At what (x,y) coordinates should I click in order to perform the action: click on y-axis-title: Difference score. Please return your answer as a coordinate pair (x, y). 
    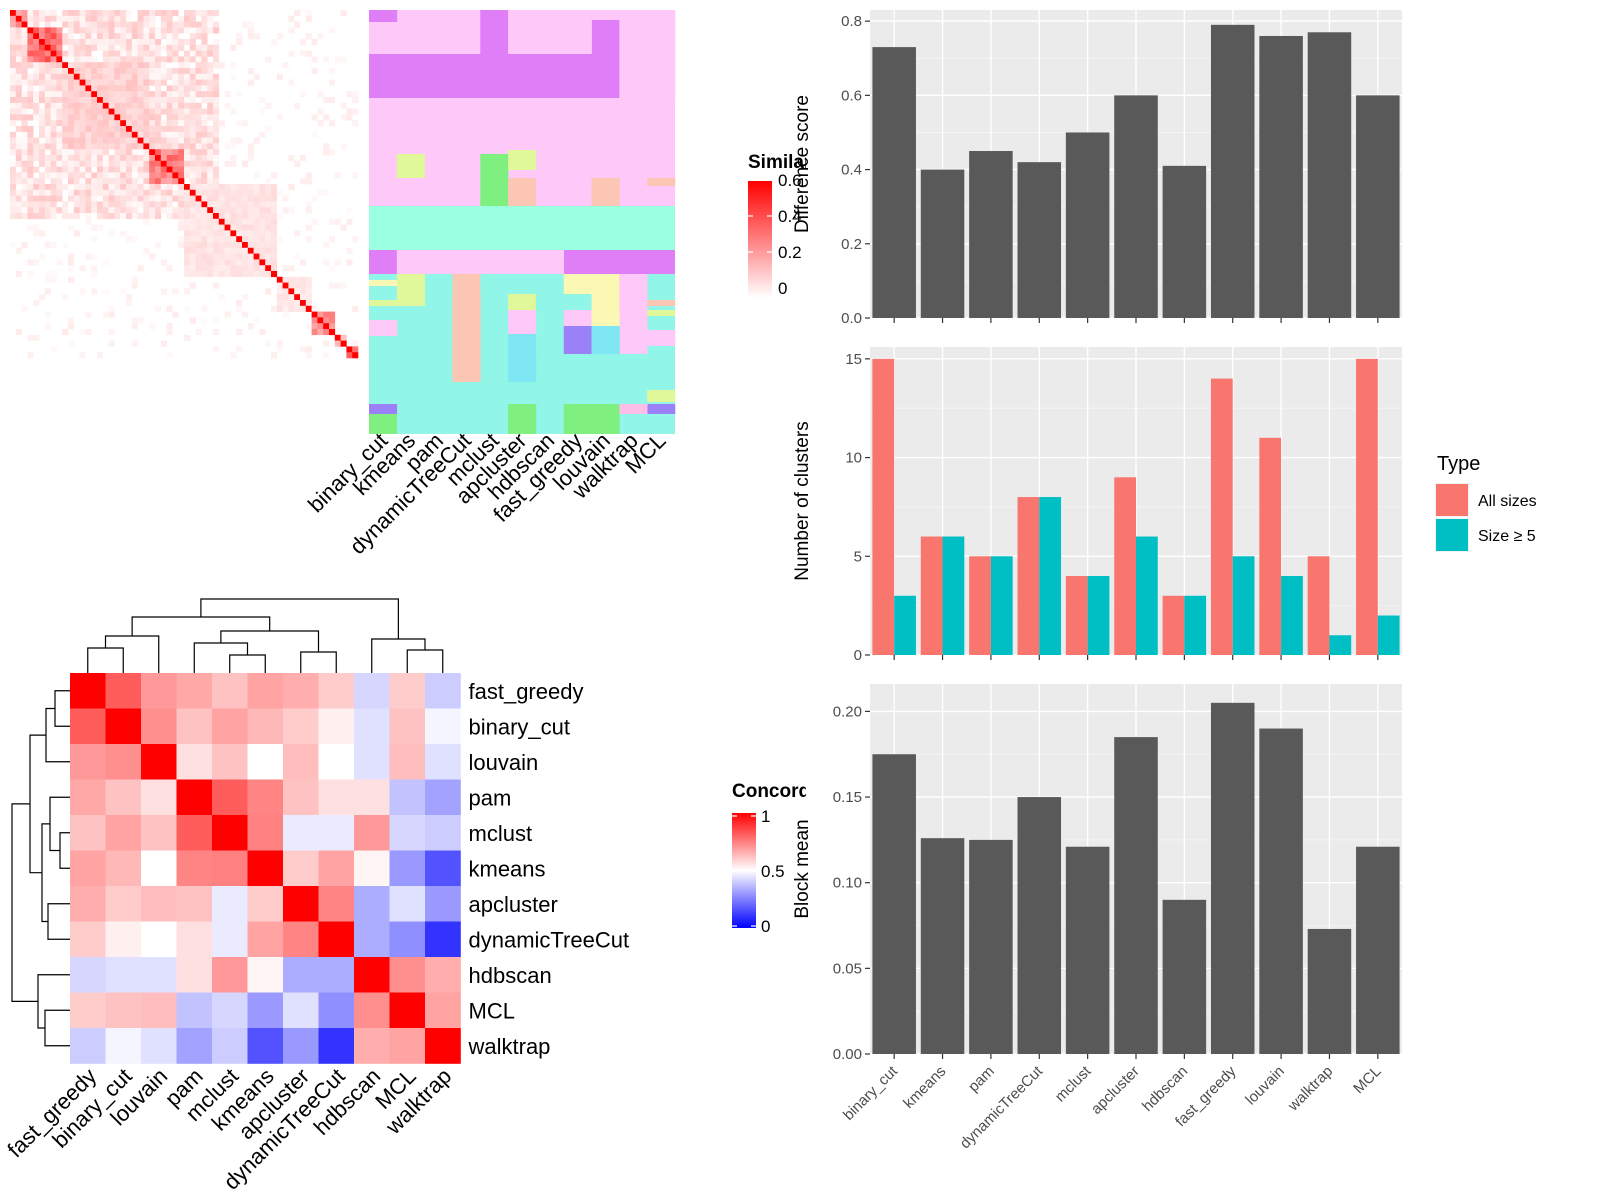
    Looking at the image, I should click on (802, 164).